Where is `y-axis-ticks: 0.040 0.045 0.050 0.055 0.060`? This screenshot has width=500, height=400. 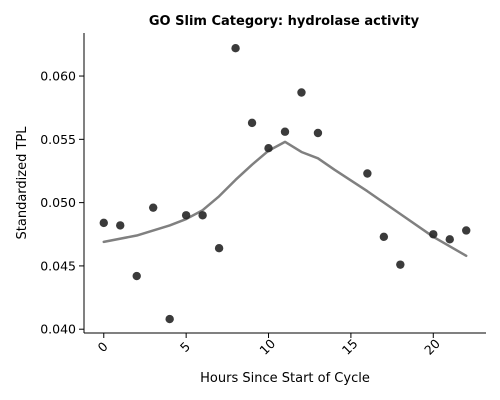 y-axis-ticks: 0.040 0.045 0.050 0.055 0.060 is located at coordinates (62, 203).